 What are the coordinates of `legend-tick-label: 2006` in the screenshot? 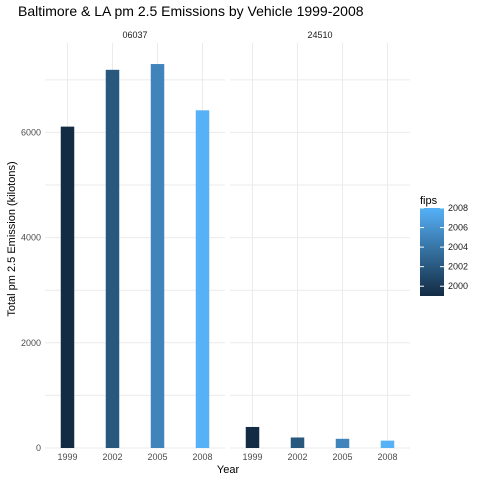 It's located at (458, 228).